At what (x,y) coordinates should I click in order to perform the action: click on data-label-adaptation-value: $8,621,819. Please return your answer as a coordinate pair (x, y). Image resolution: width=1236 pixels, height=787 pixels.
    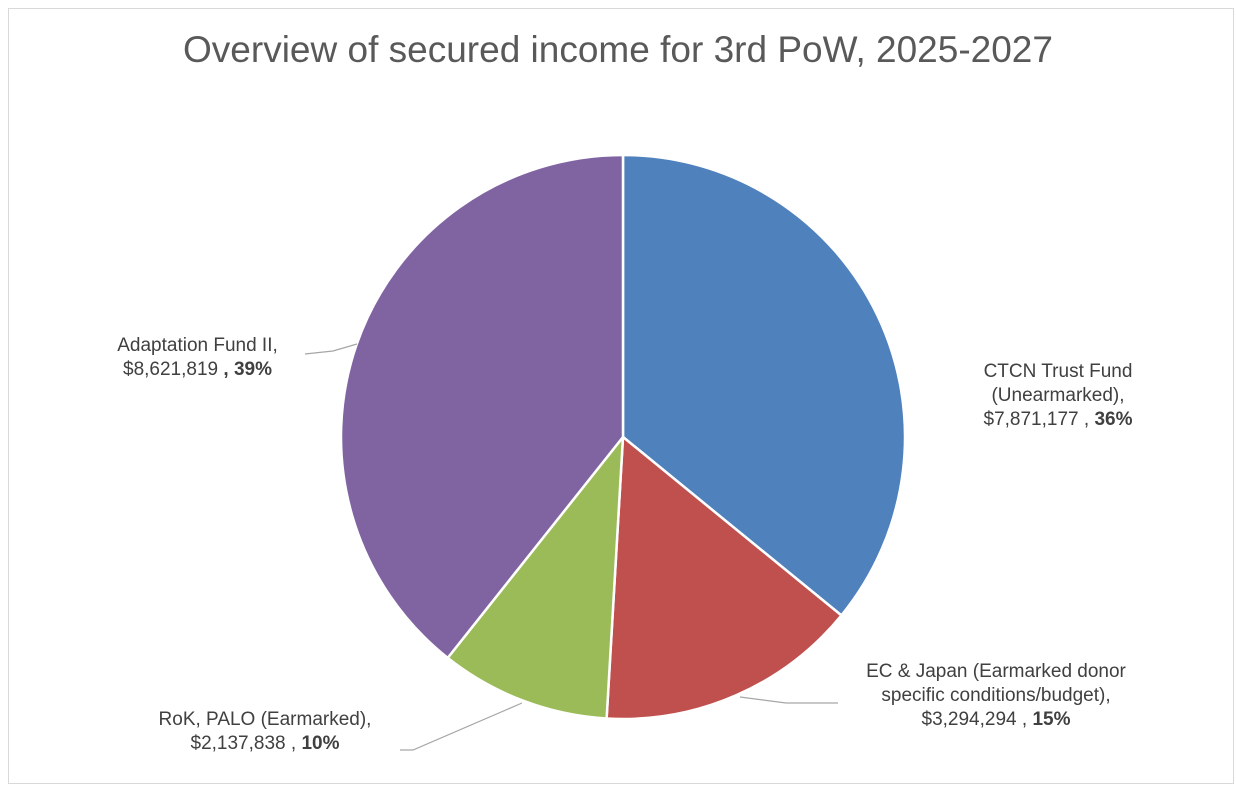
    Looking at the image, I should click on (173, 369).